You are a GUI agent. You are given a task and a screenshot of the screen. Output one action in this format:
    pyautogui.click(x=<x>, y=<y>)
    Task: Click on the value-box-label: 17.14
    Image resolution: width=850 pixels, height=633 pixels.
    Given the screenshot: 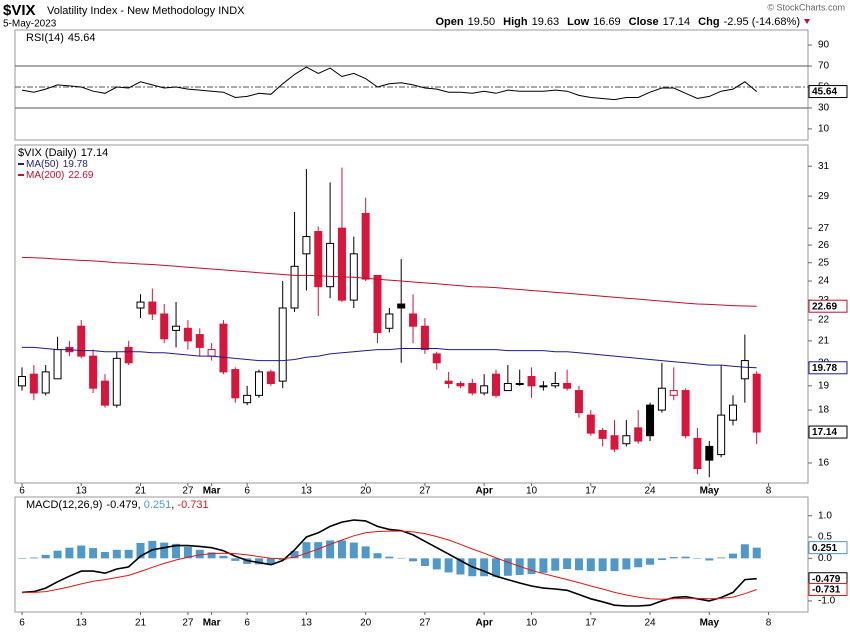 What is the action you would take?
    pyautogui.click(x=824, y=432)
    